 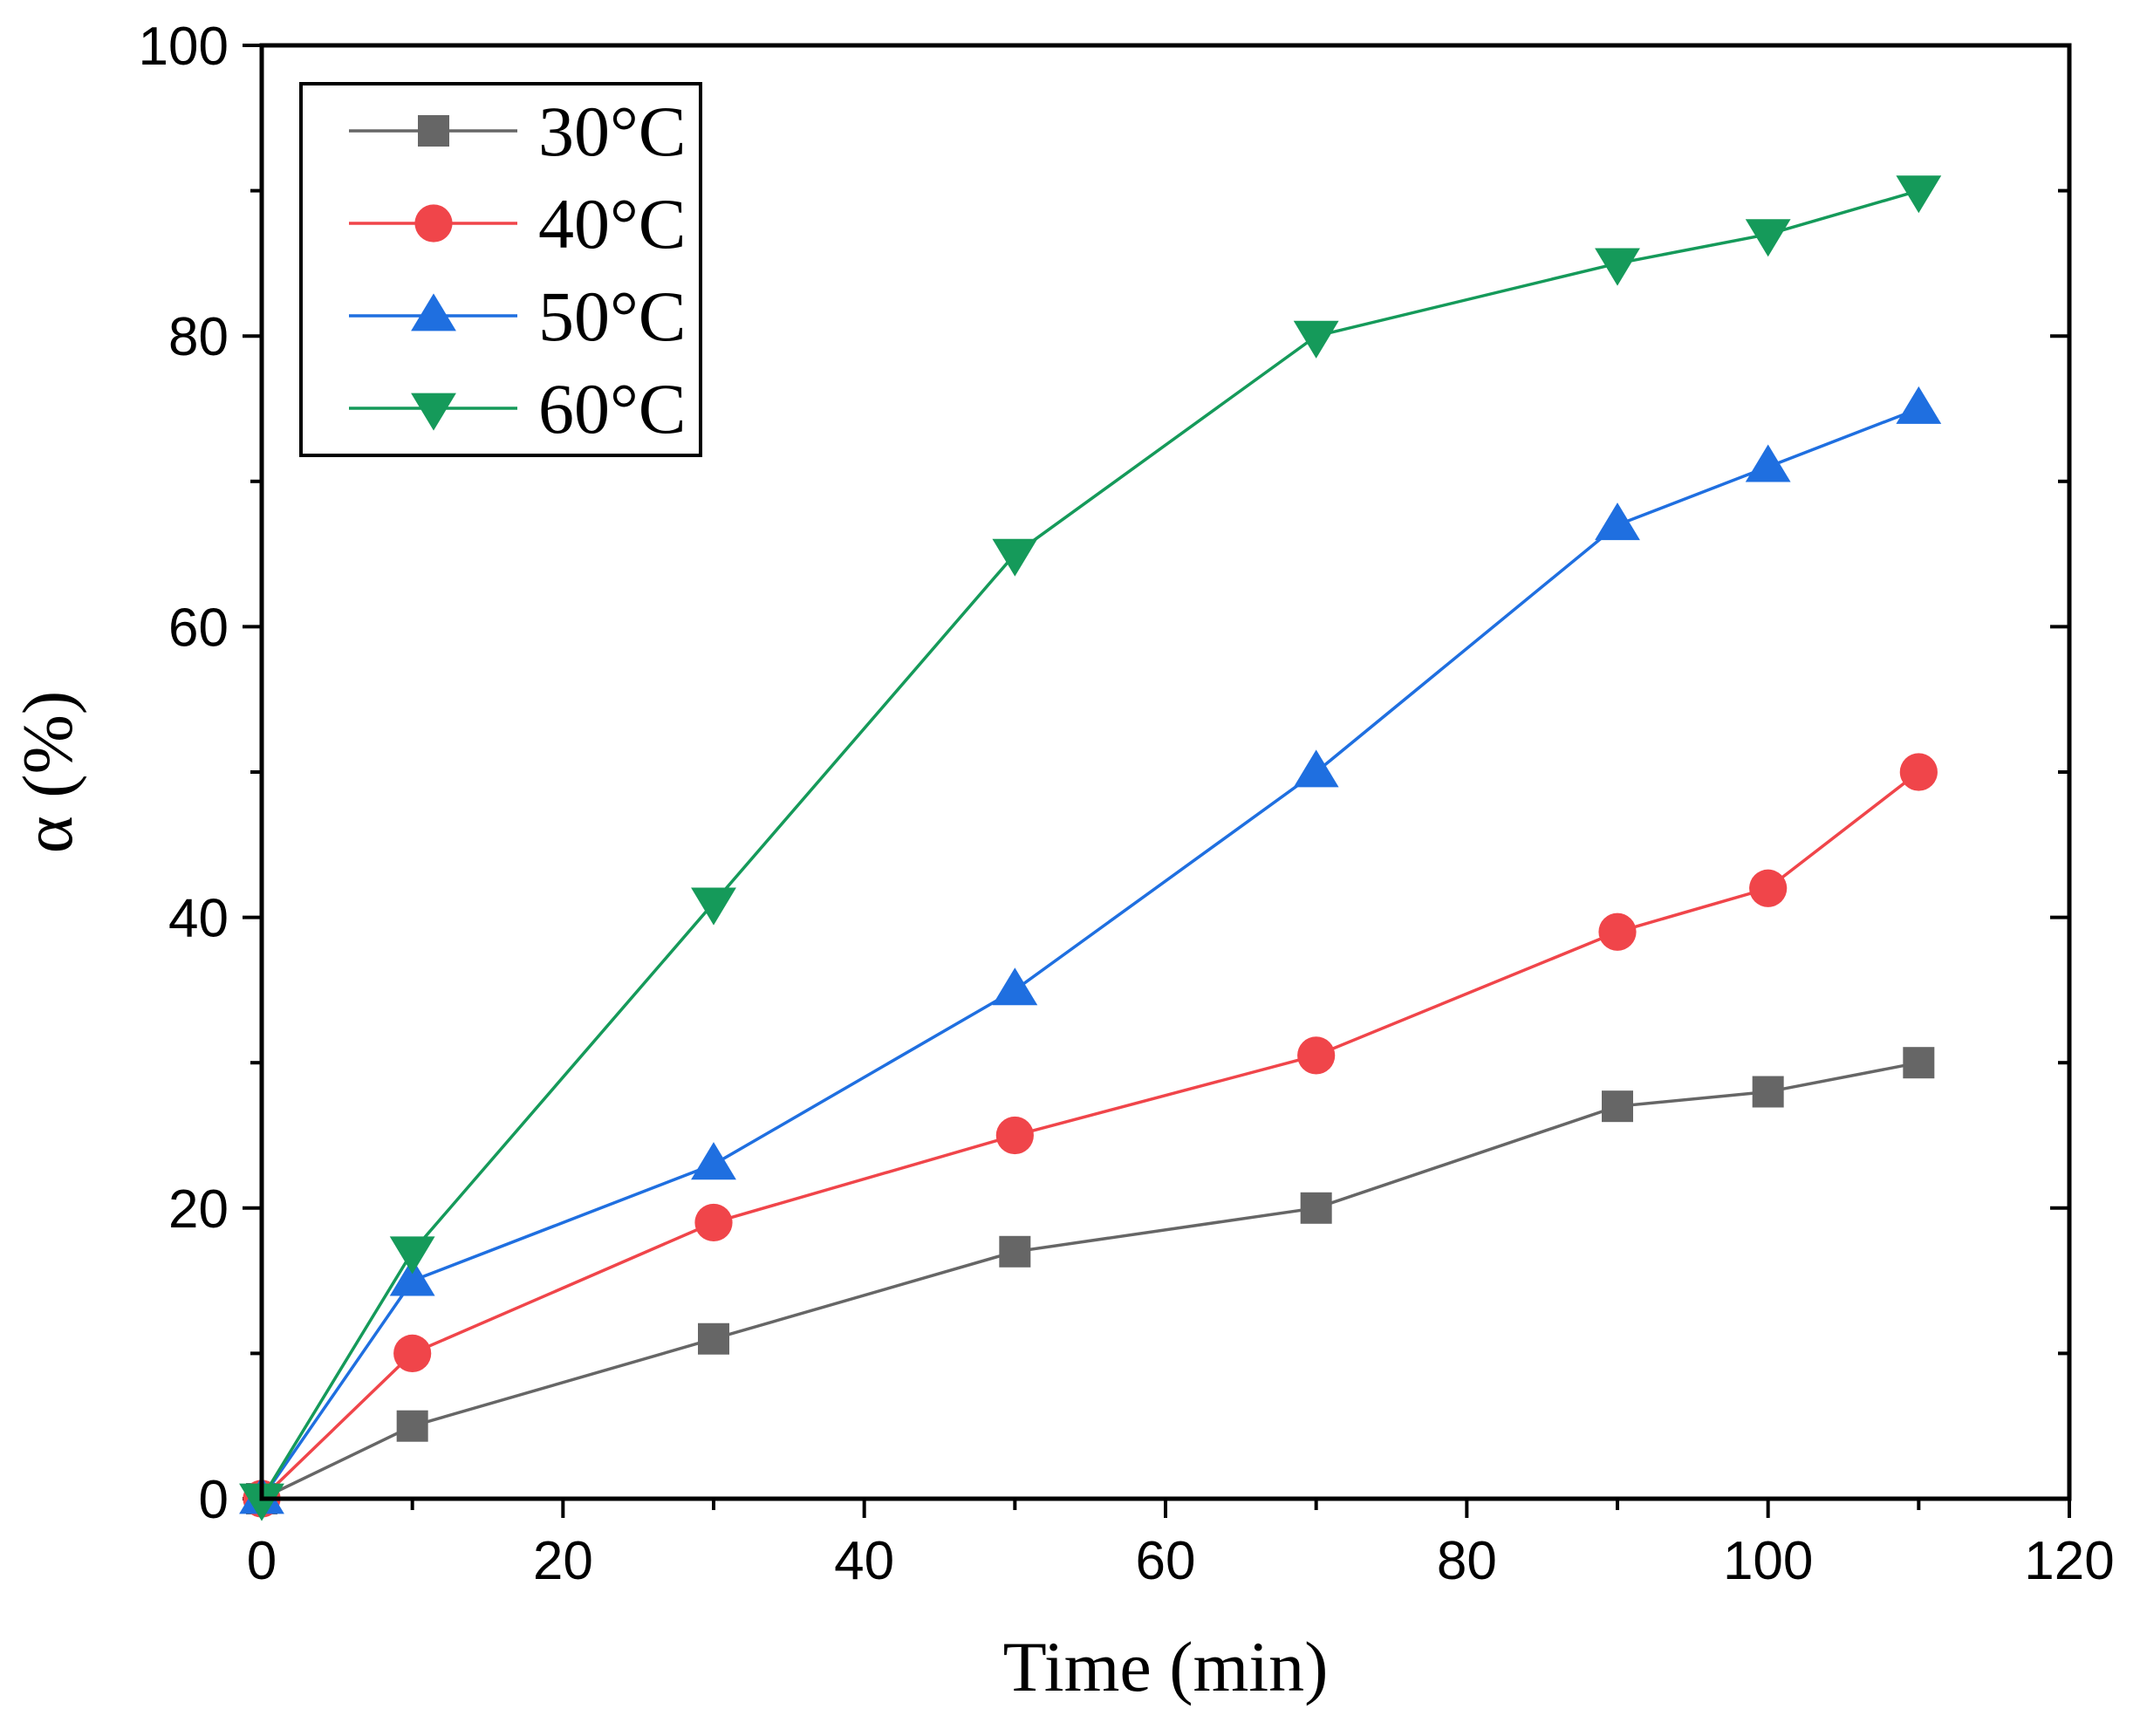 I want to click on y-tick-label: 40, so click(x=198, y=919).